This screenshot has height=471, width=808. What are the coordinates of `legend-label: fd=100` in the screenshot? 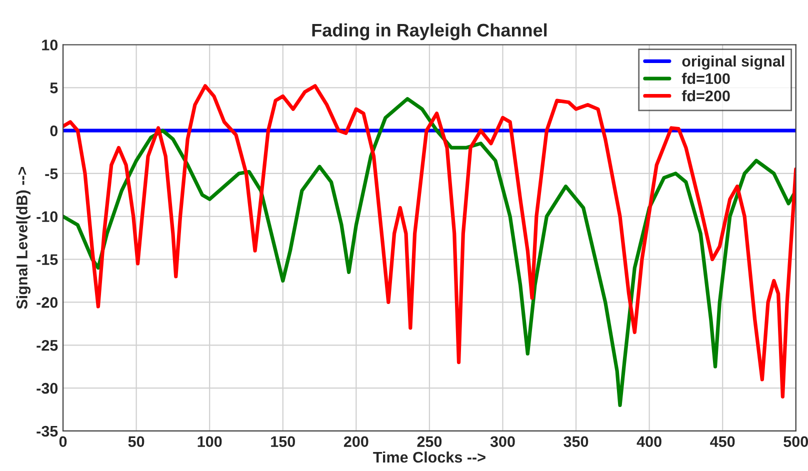 It's located at (706, 78).